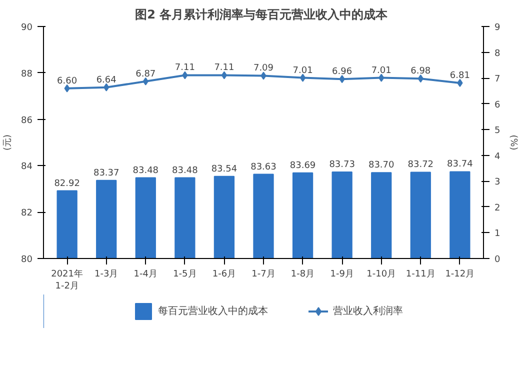  What do you see at coordinates (27, 260) in the screenshot?
I see `y-tick-label: 80` at bounding box center [27, 260].